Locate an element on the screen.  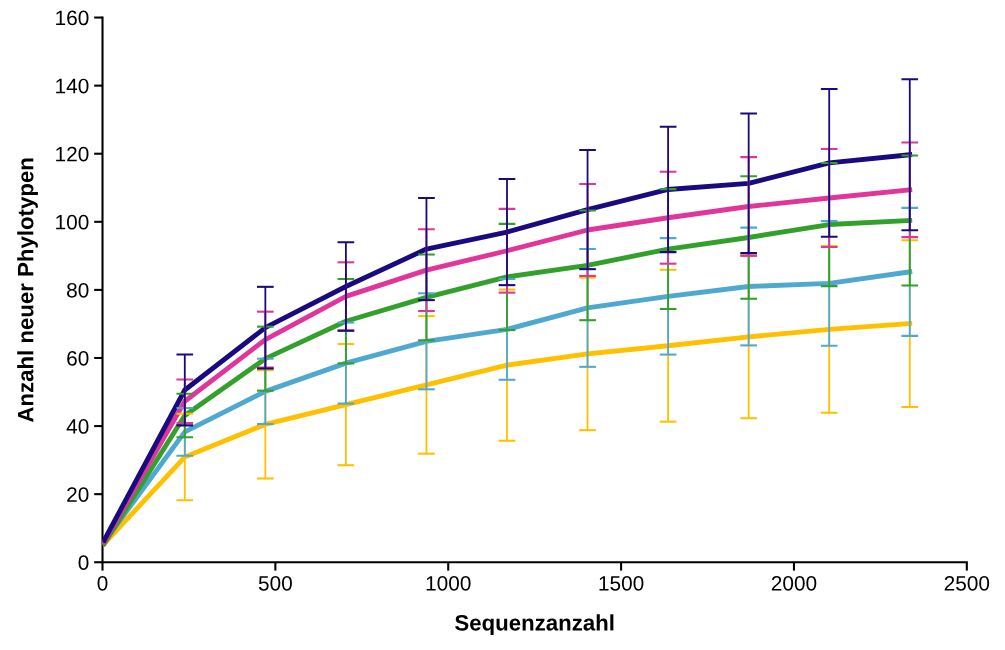
x-tick-label: 500 is located at coordinates (275, 583).